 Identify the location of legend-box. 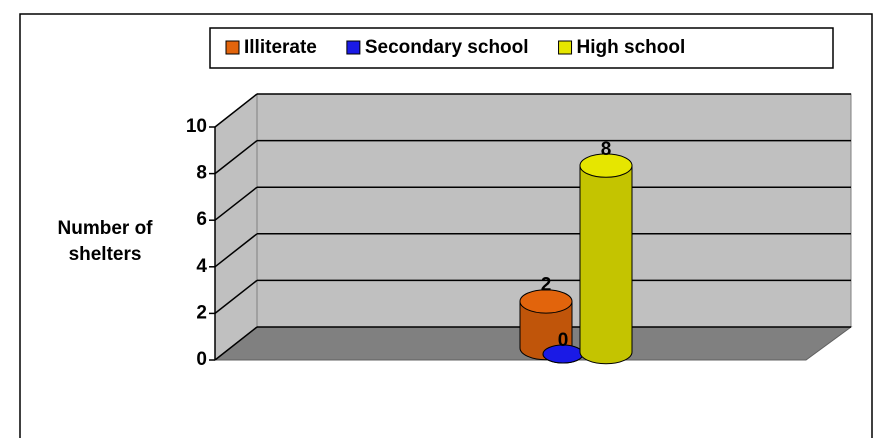
(521, 48).